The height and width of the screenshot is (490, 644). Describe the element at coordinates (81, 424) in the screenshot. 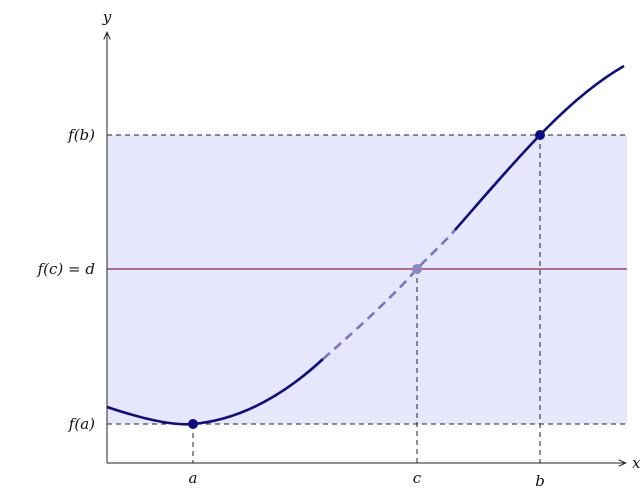

I see `label-fa: f(a)` at that location.